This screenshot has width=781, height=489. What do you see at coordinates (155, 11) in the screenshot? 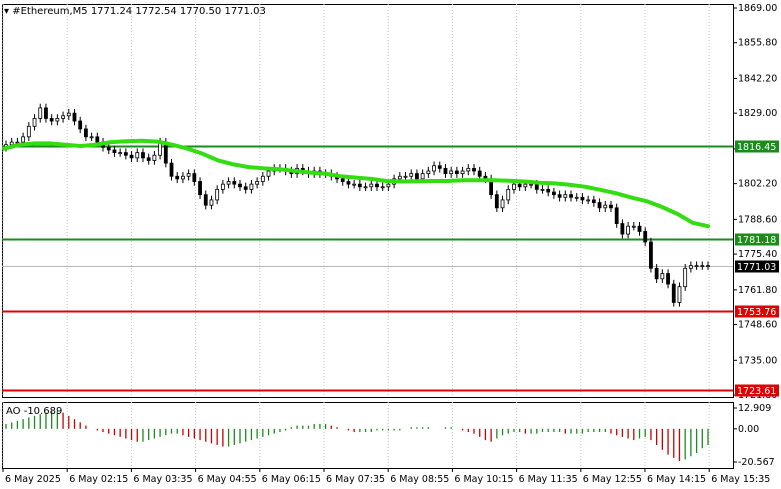
I see `ohlc-high: 1772.54` at bounding box center [155, 11].